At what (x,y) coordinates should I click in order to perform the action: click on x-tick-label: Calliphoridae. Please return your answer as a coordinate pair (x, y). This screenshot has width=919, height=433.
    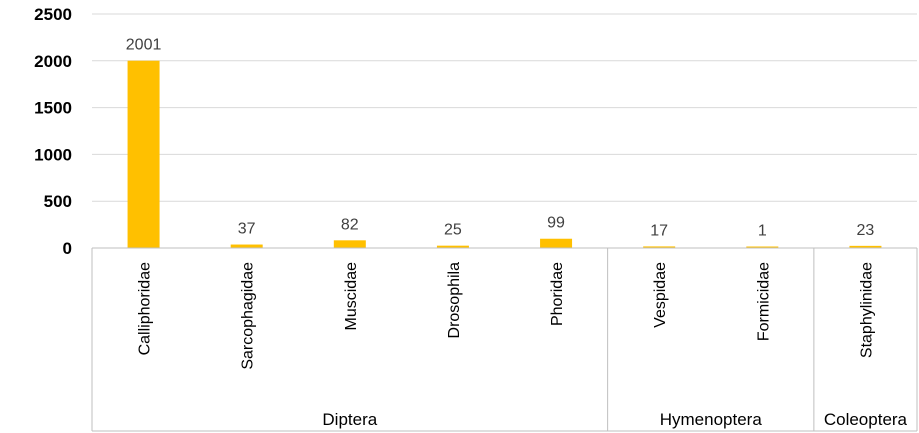
    Looking at the image, I should click on (145, 308).